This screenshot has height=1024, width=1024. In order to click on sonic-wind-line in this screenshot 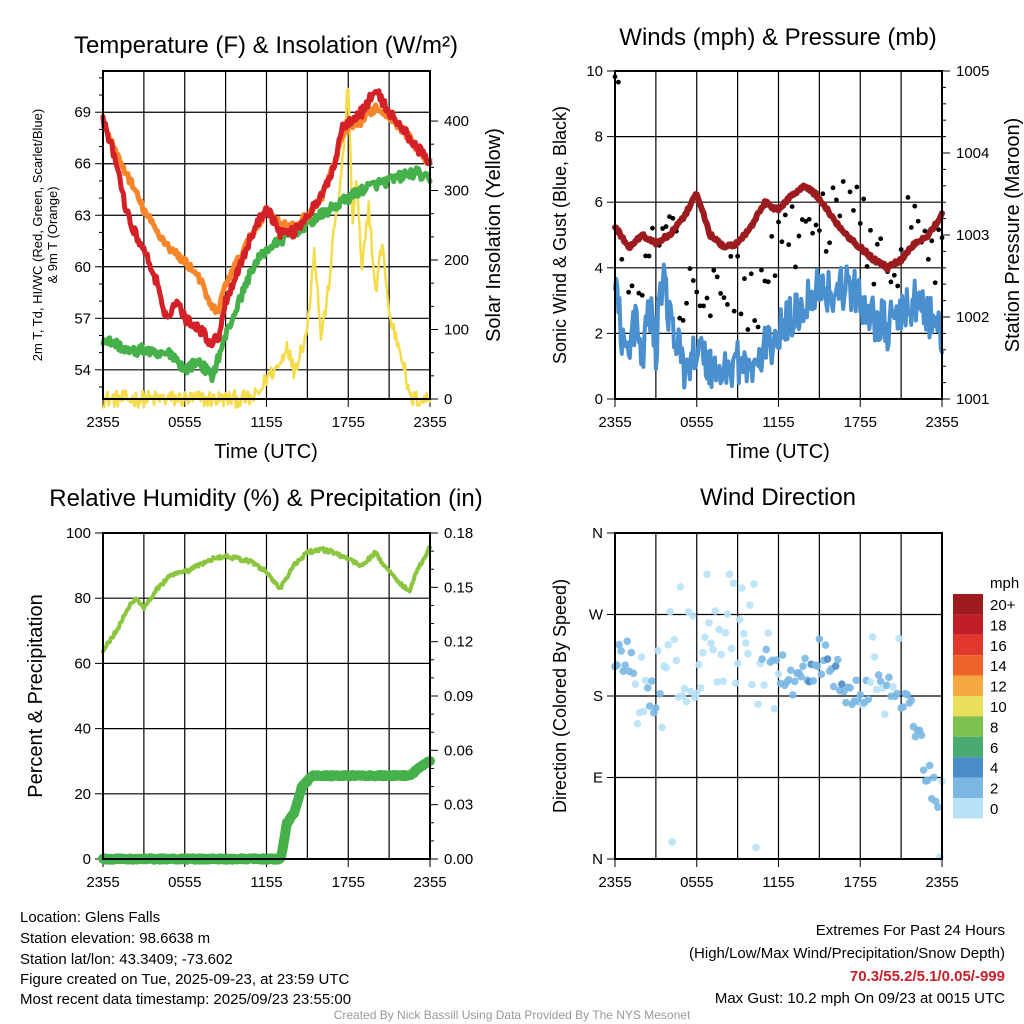, I will do `click(778, 326)`.